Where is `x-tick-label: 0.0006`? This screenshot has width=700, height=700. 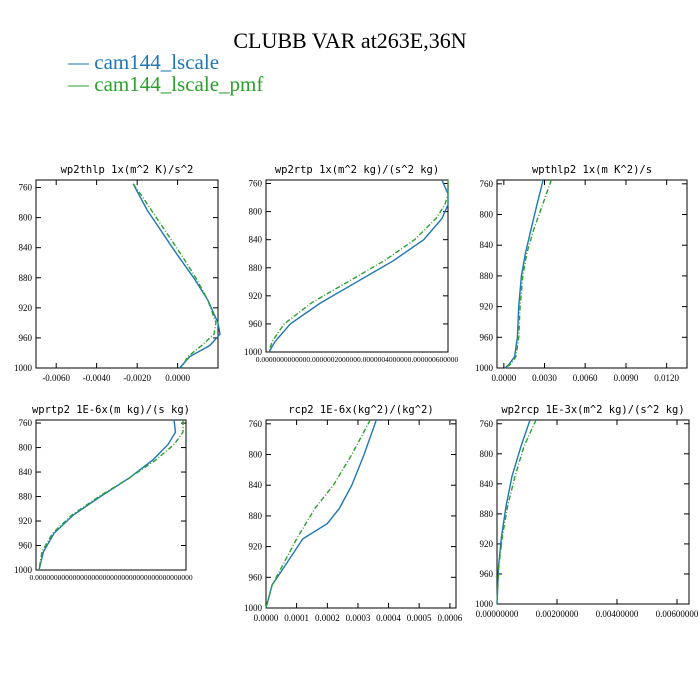 x-tick-label: 0.0006 is located at coordinates (450, 618).